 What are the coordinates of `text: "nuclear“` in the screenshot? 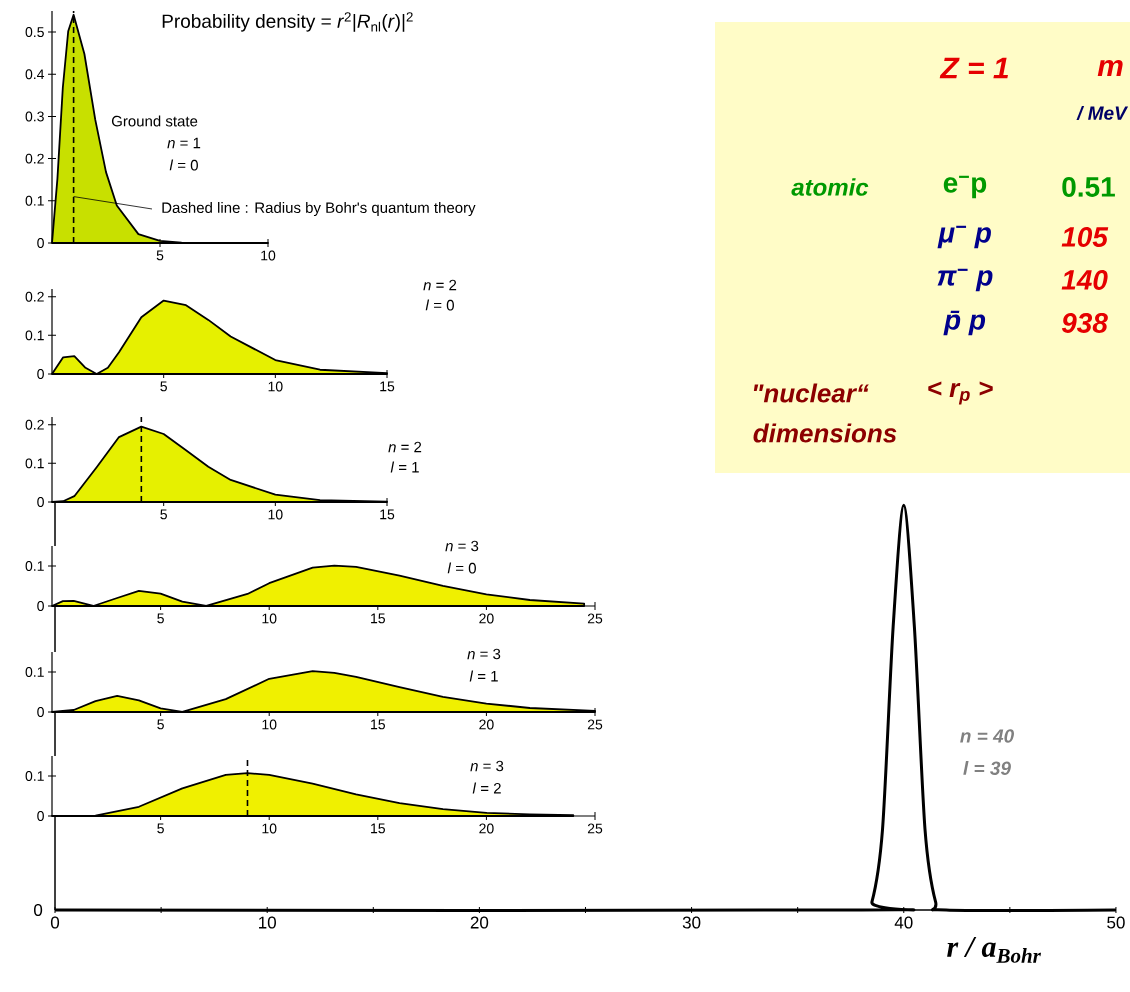 It's located at (811, 393).